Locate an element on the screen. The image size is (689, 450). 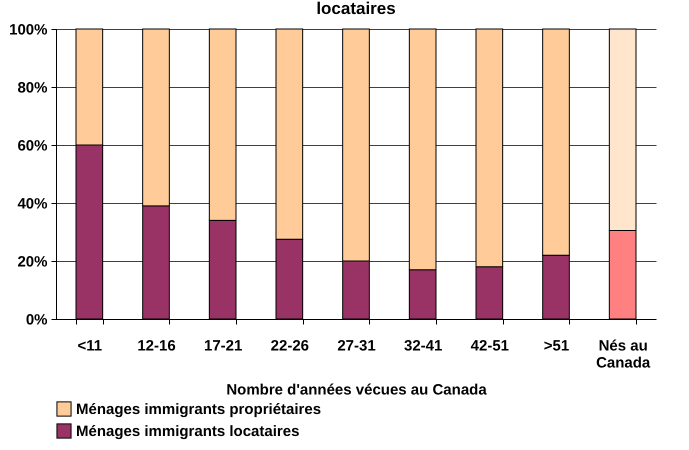
x-tick-label: >51 is located at coordinates (557, 346).